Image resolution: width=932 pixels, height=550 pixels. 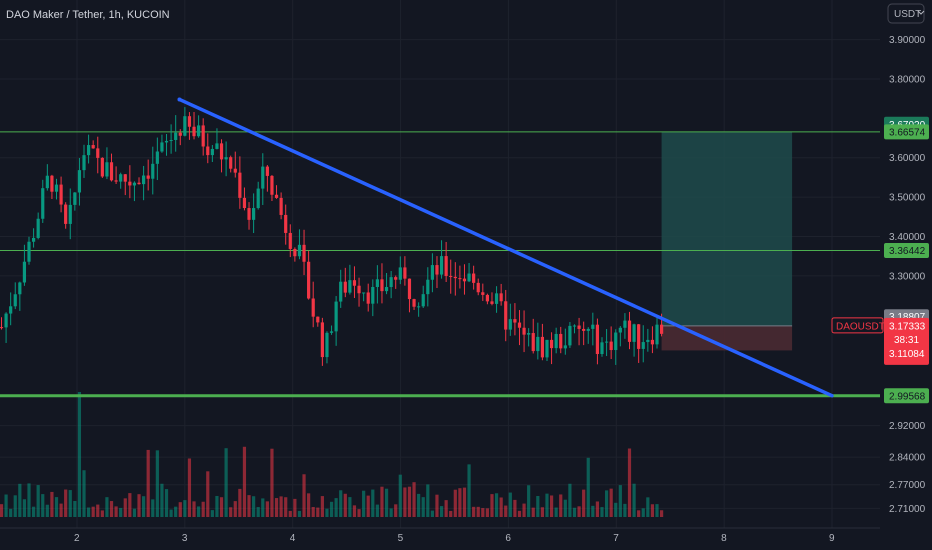 What do you see at coordinates (508, 538) in the screenshot?
I see `time-tick-label: 6` at bounding box center [508, 538].